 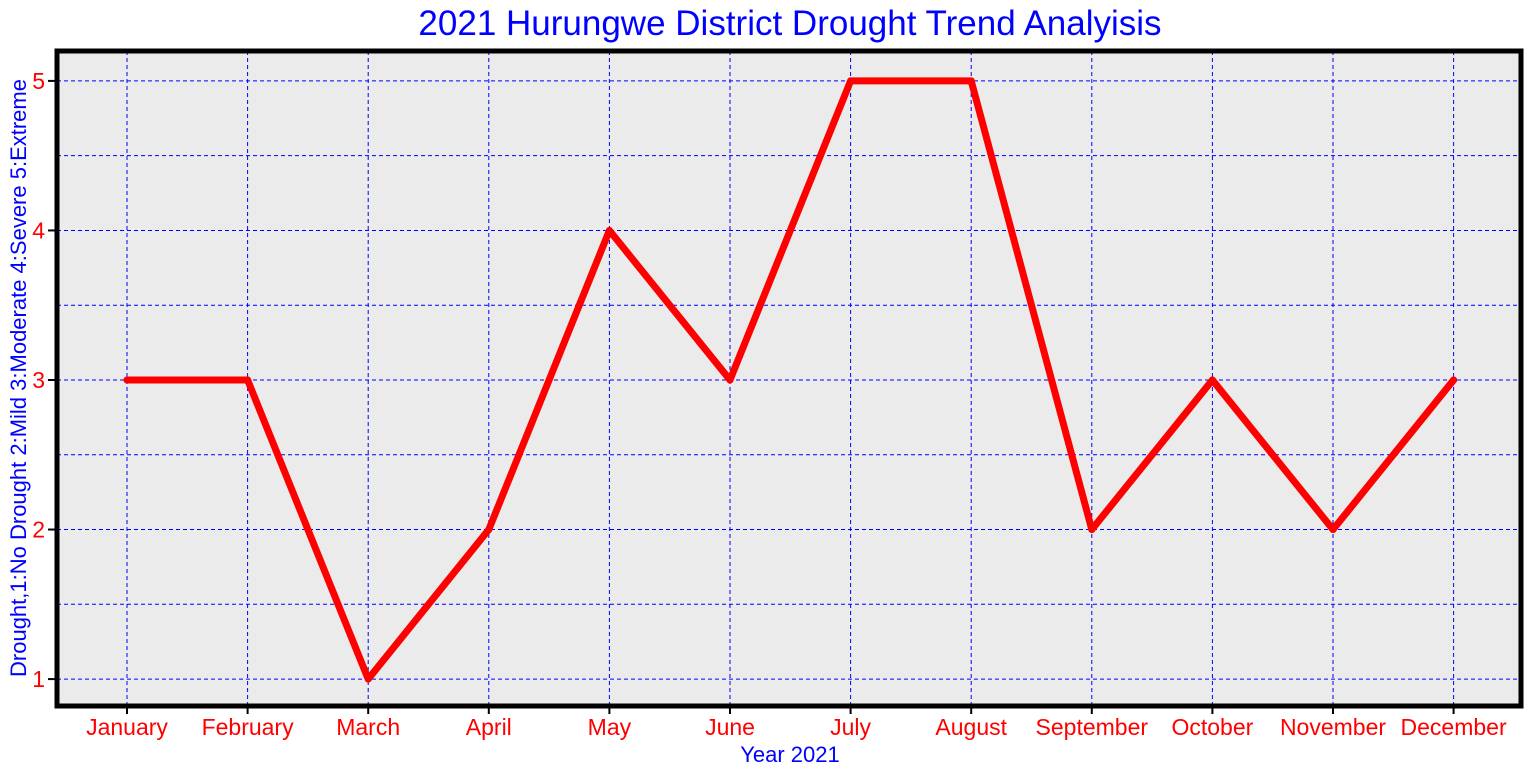 I want to click on x-tick-label: June, so click(x=730, y=727).